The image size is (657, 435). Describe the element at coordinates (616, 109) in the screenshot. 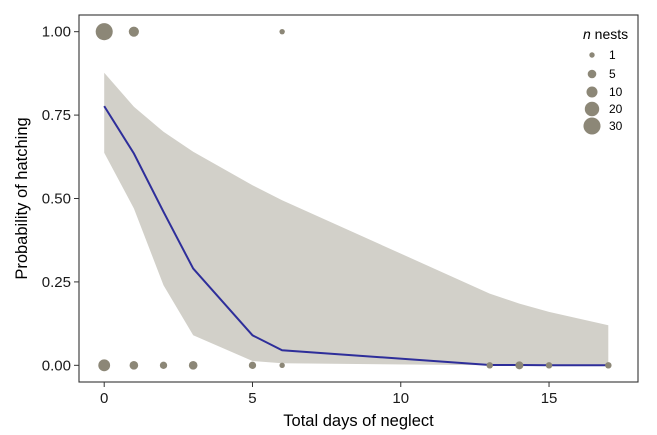

I see `legend-label: 20` at that location.